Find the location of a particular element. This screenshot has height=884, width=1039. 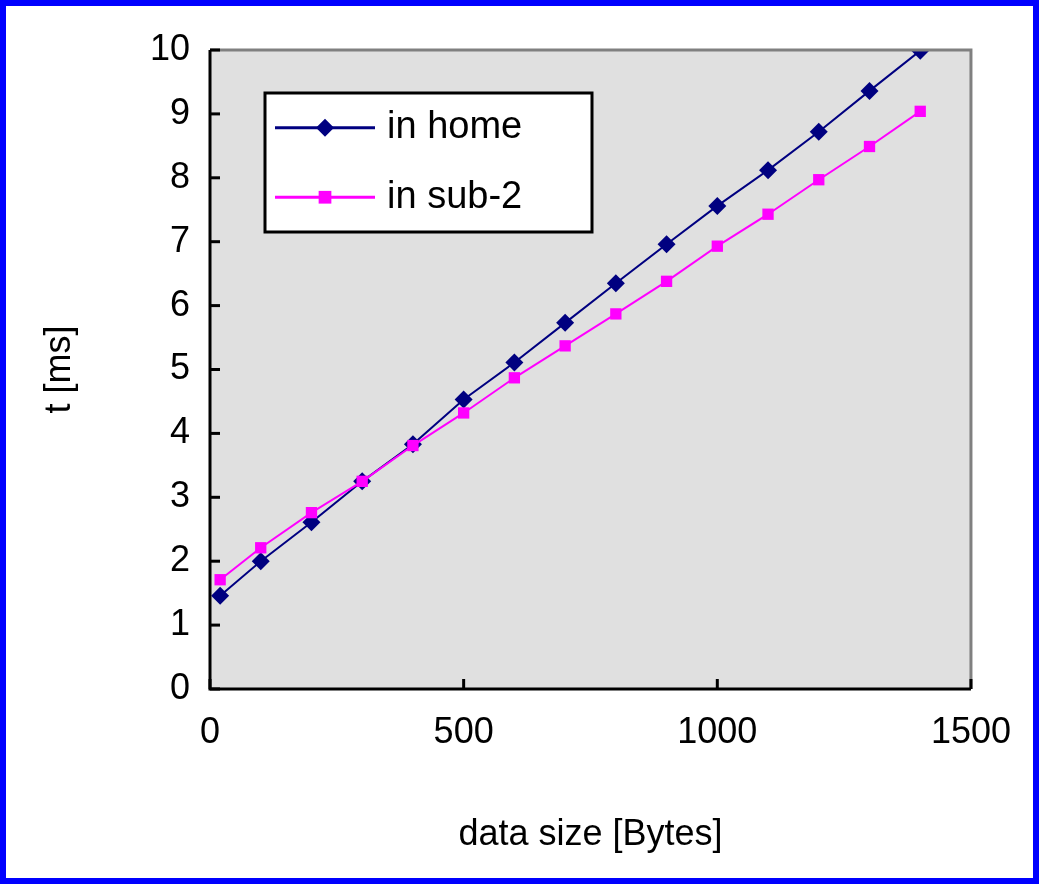

y-tick-label: 5 is located at coordinates (179, 367).